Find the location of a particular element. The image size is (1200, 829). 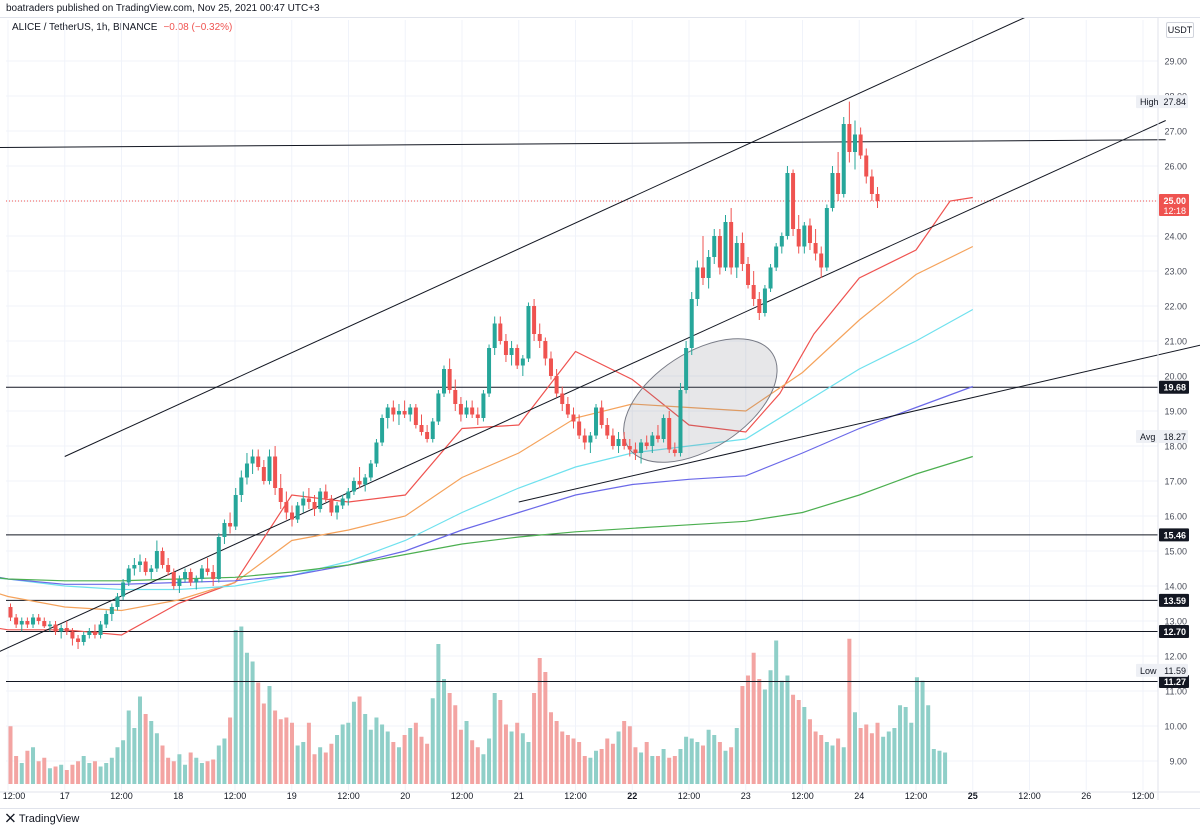

time-tick-label: 21 is located at coordinates (519, 796).